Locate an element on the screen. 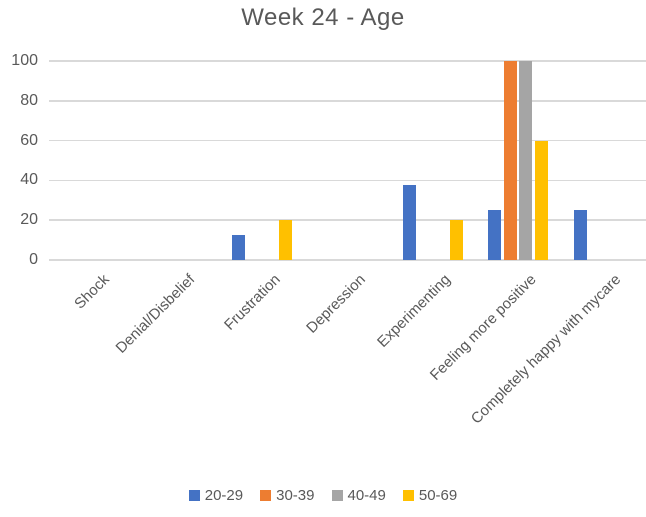 This screenshot has height=517, width=646. legend-label: 40-49 is located at coordinates (366, 495).